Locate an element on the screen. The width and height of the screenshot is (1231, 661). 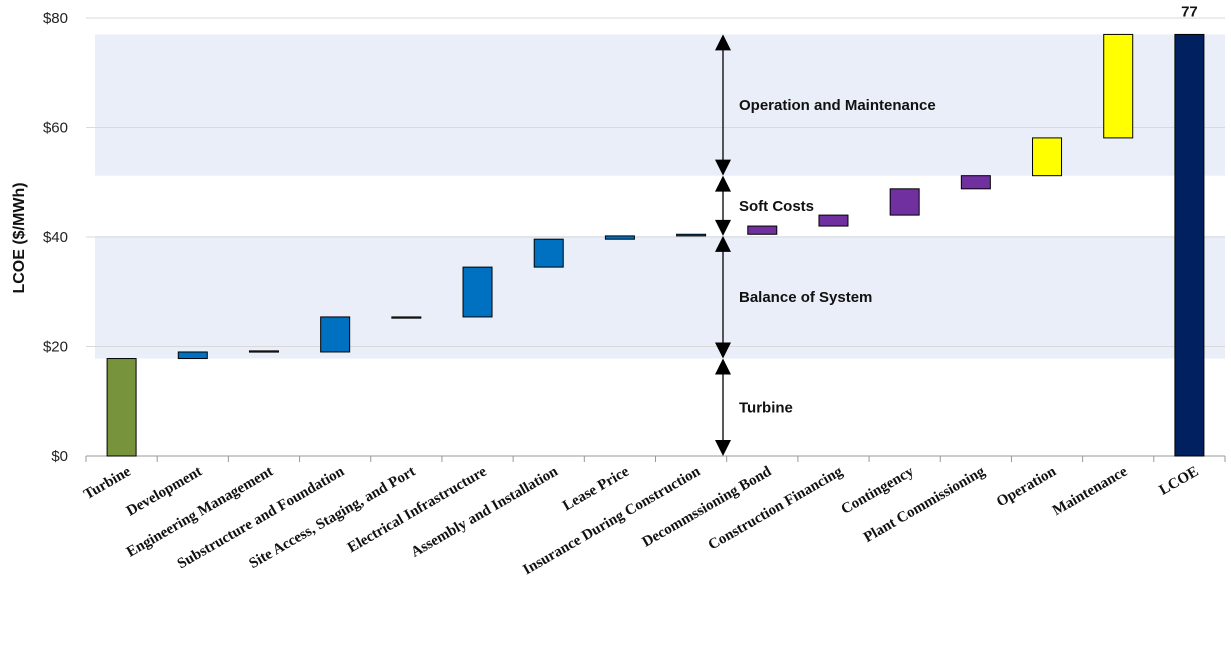
segment-1: Balance of System is located at coordinates (793, 297).